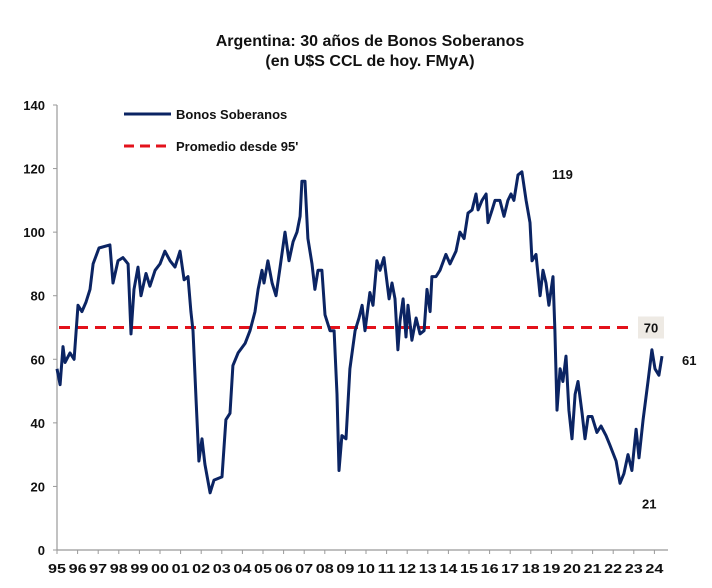  I want to click on x-tick-label: 22, so click(613, 568).